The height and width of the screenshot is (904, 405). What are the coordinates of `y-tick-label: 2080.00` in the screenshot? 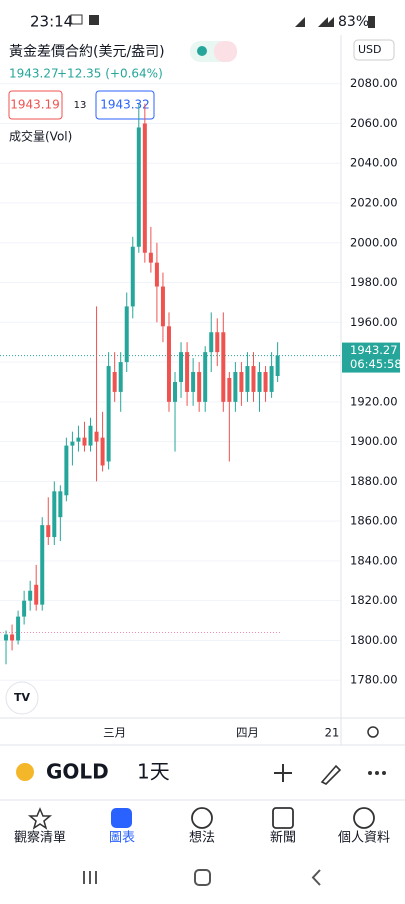 It's located at (374, 83).